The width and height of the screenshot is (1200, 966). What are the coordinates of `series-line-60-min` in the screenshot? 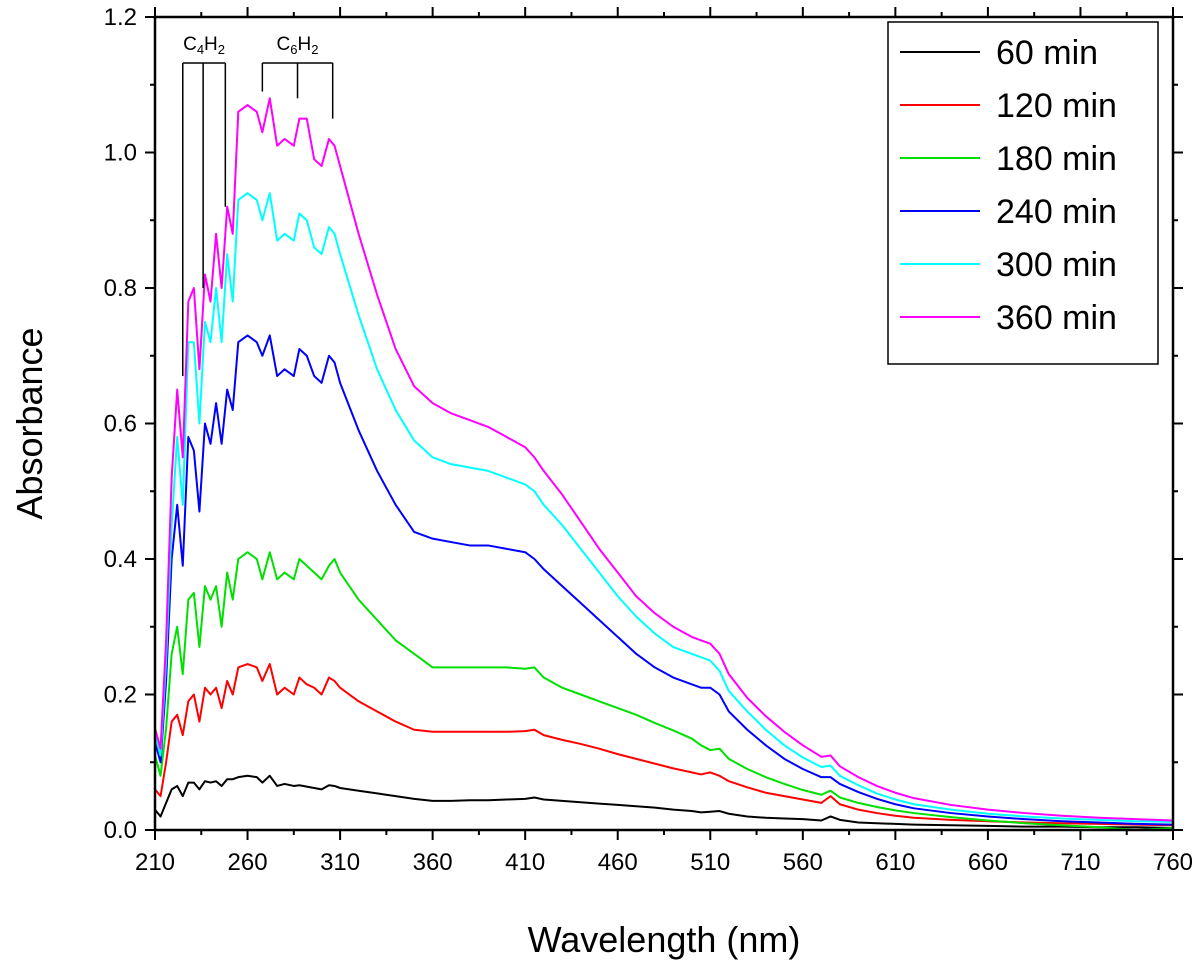 It's located at (664, 801).